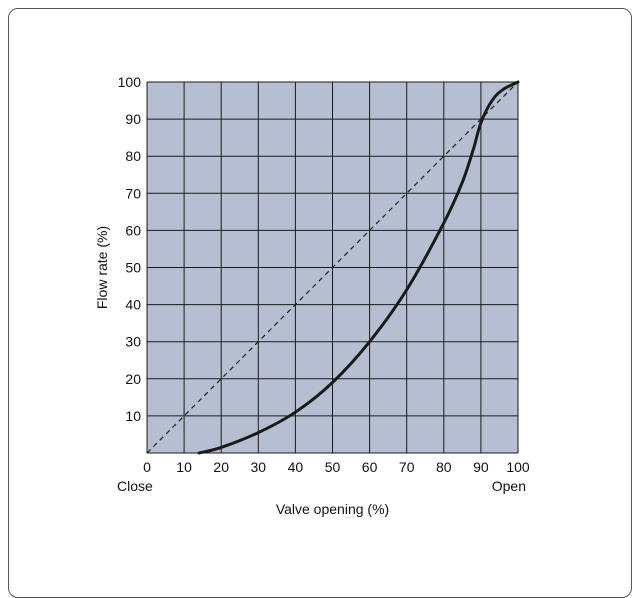 The height and width of the screenshot is (598, 642). I want to click on x-tick-label: 80, so click(444, 467).